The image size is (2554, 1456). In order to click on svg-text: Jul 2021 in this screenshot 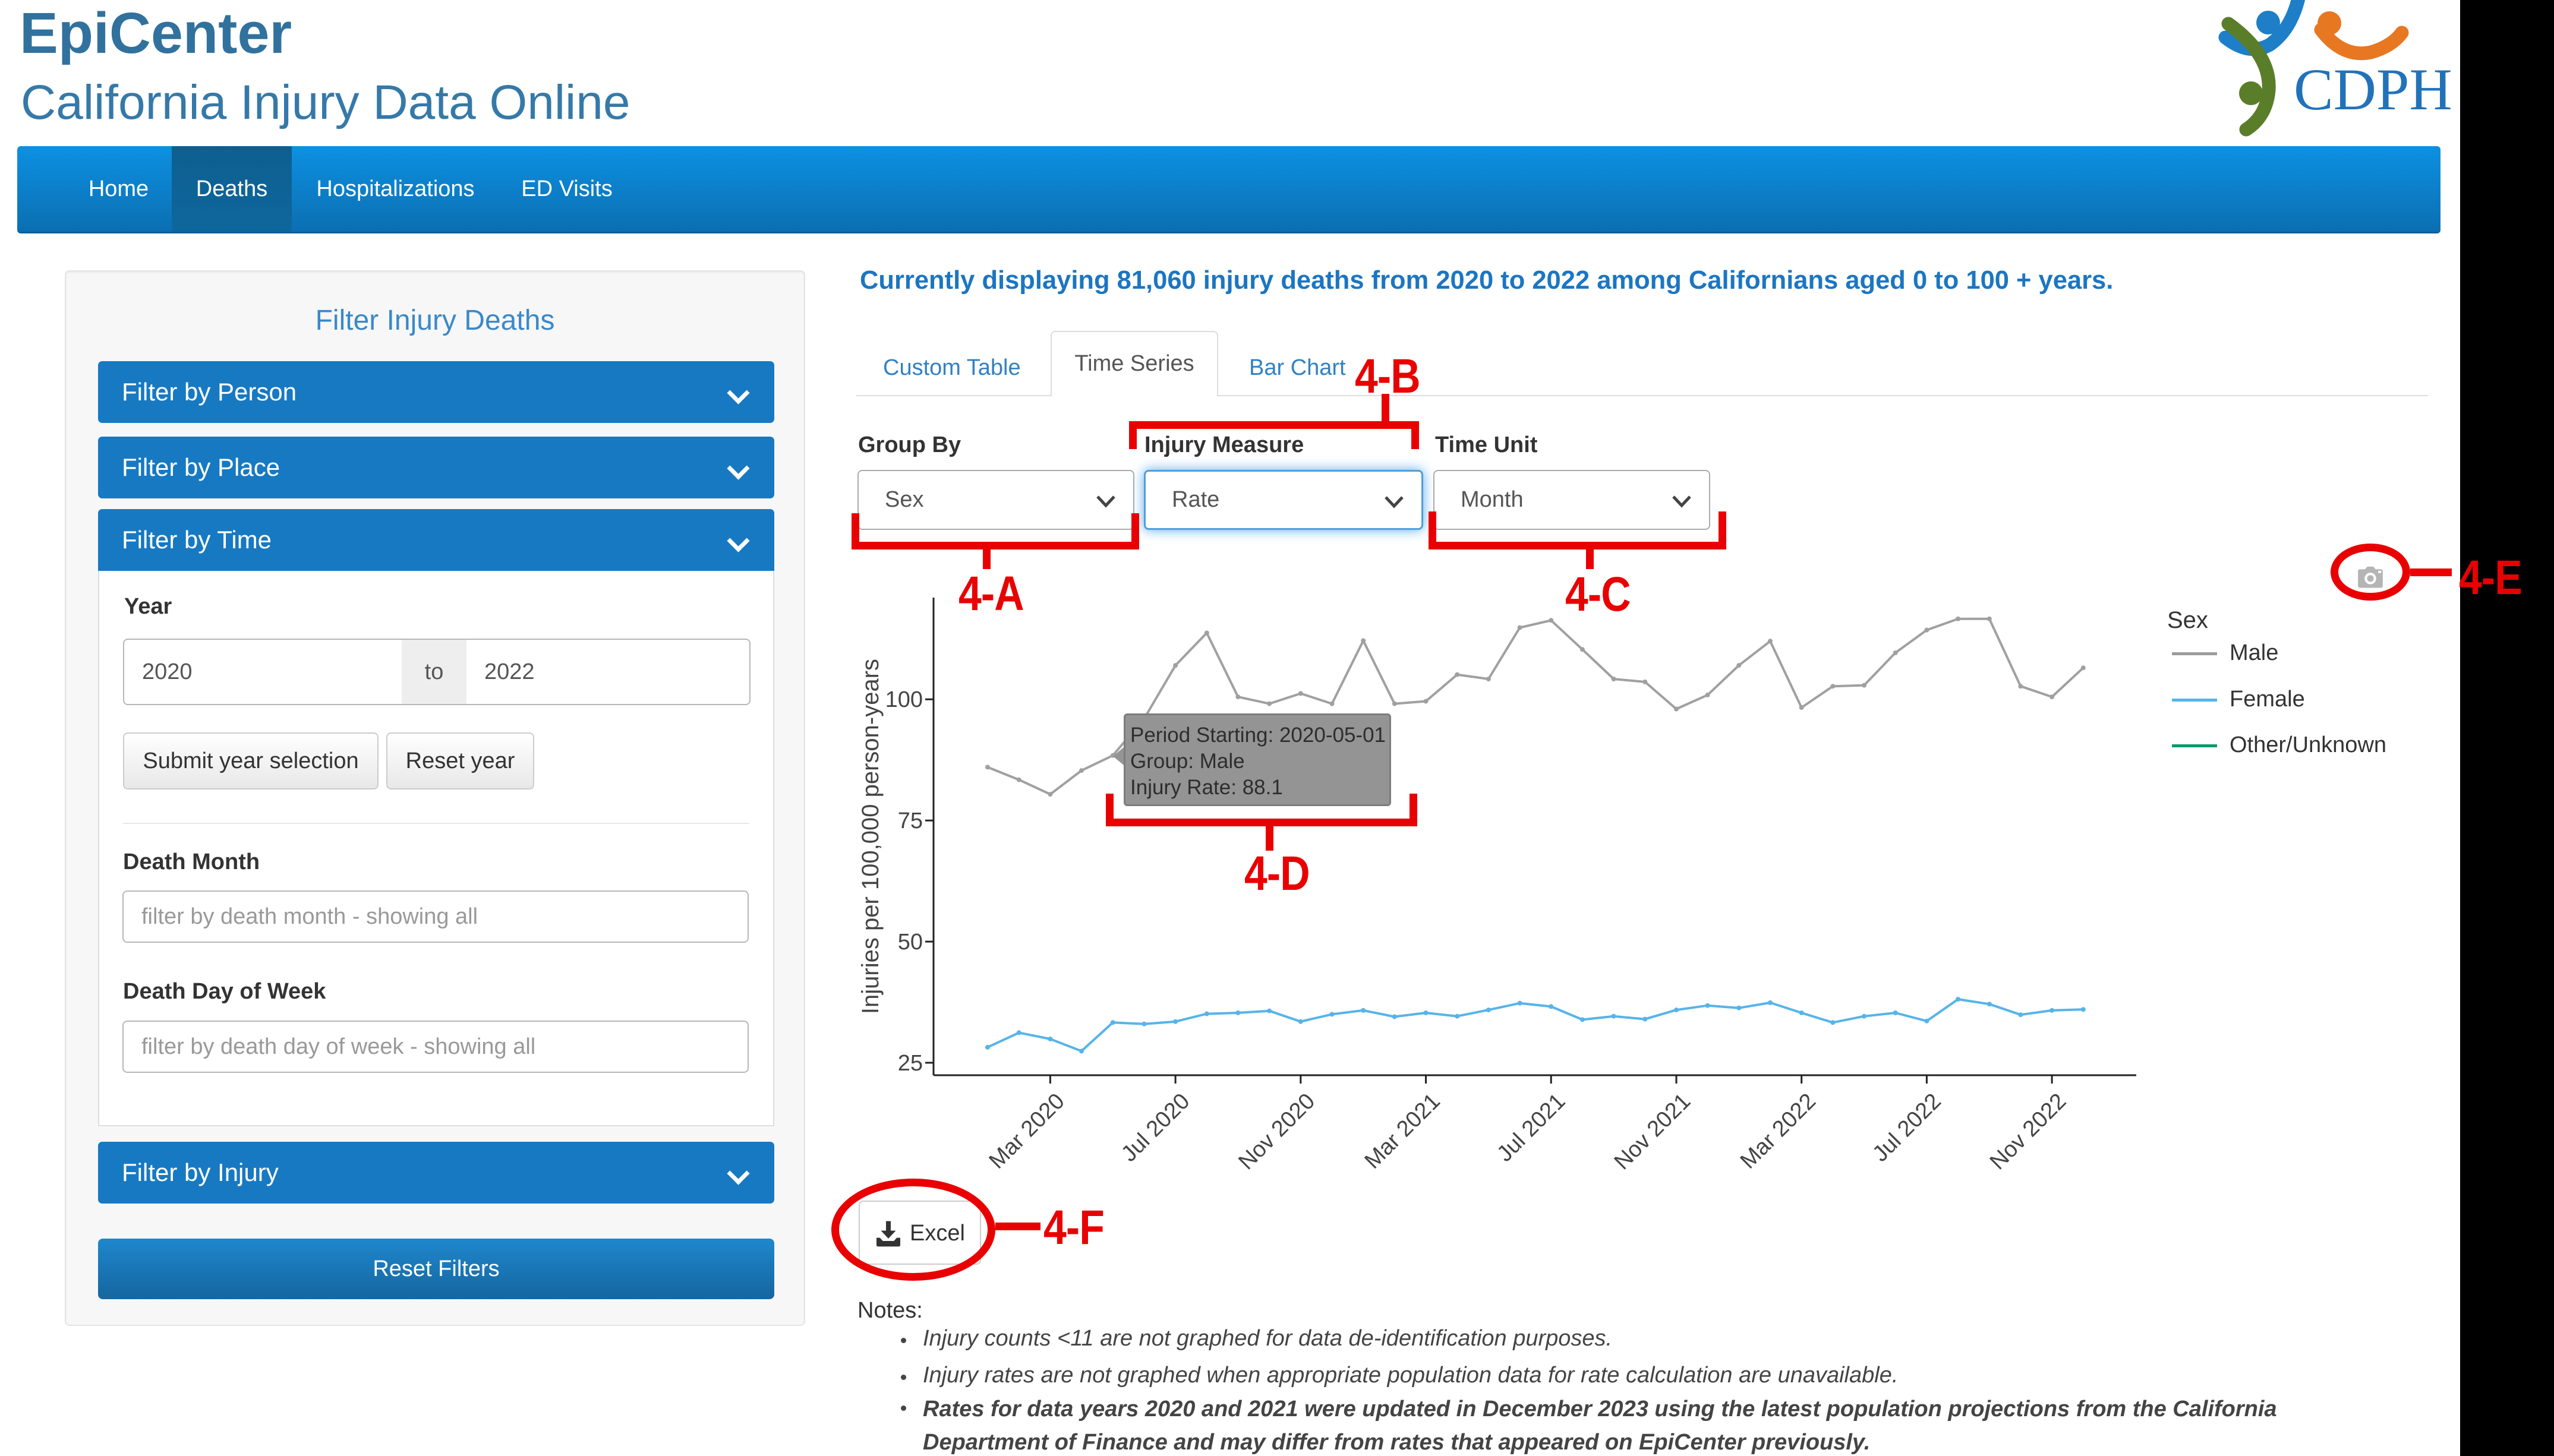, I will do `click(1531, 1128)`.